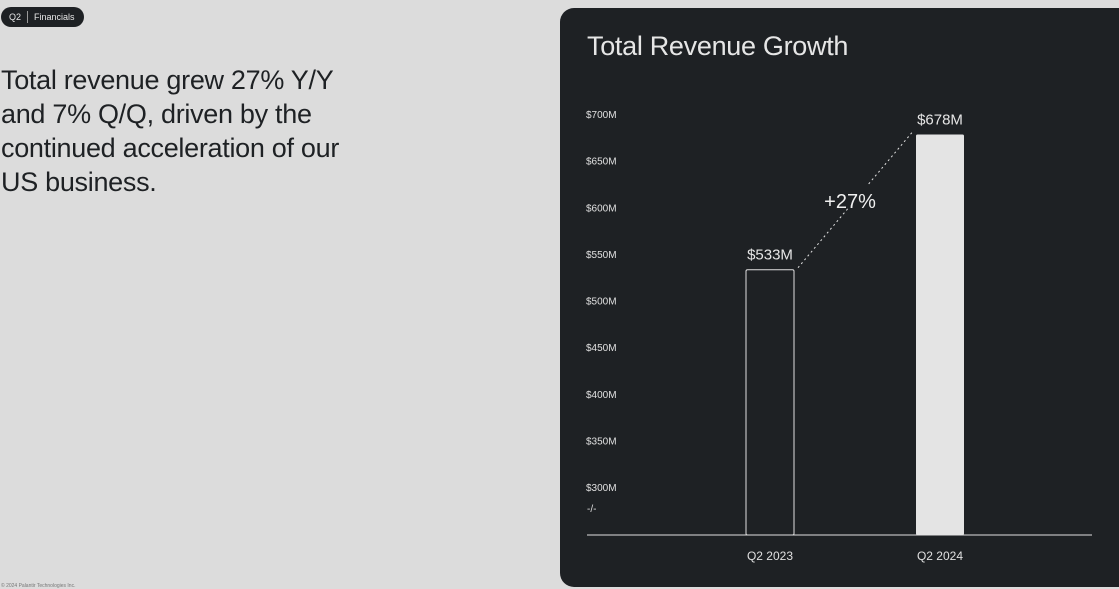 The image size is (1119, 589). I want to click on y-tick-label: $450M, so click(601, 348).